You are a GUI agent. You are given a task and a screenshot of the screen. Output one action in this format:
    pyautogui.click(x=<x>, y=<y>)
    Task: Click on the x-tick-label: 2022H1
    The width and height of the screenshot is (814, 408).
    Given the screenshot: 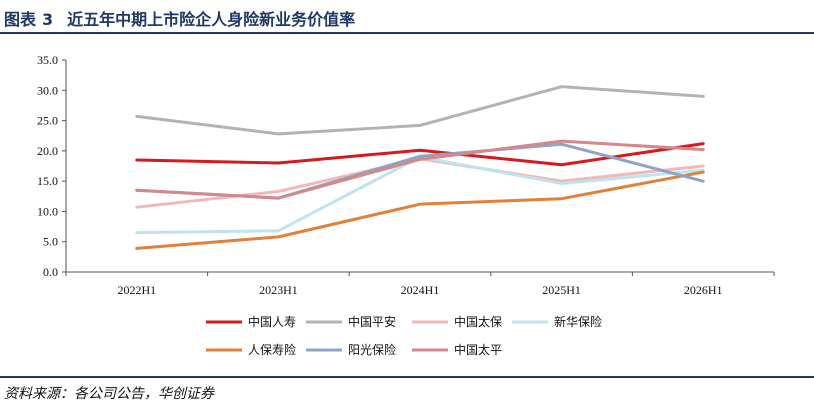 What is the action you would take?
    pyautogui.click(x=136, y=290)
    